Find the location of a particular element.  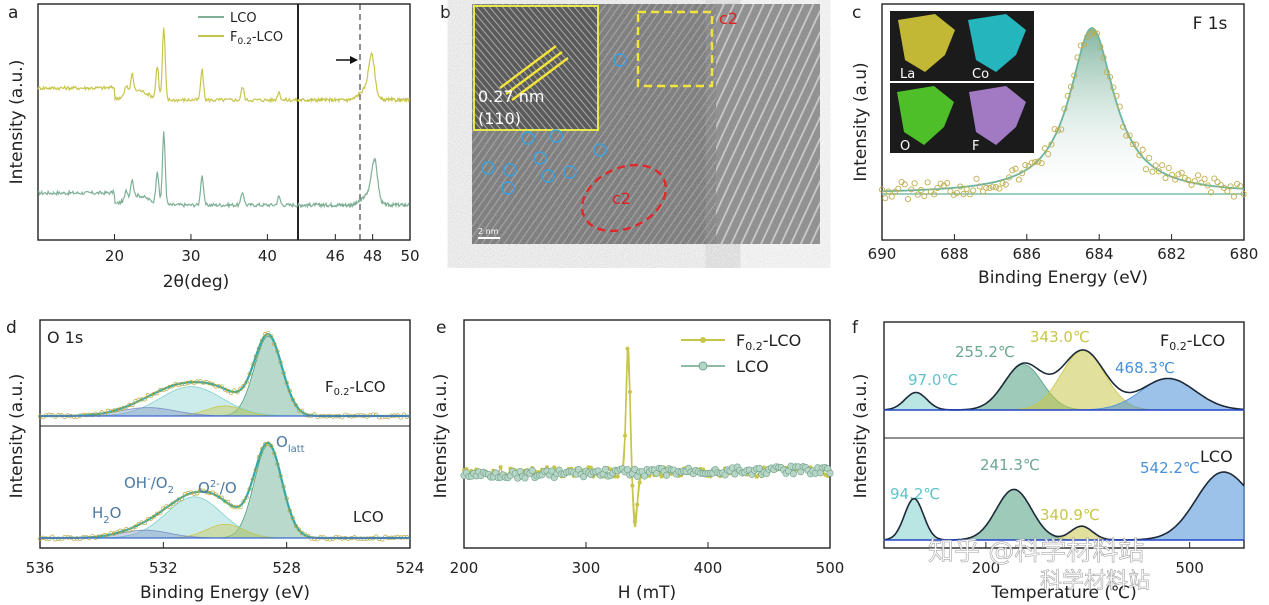

peak-label: 343.0℃ is located at coordinates (1060, 337).